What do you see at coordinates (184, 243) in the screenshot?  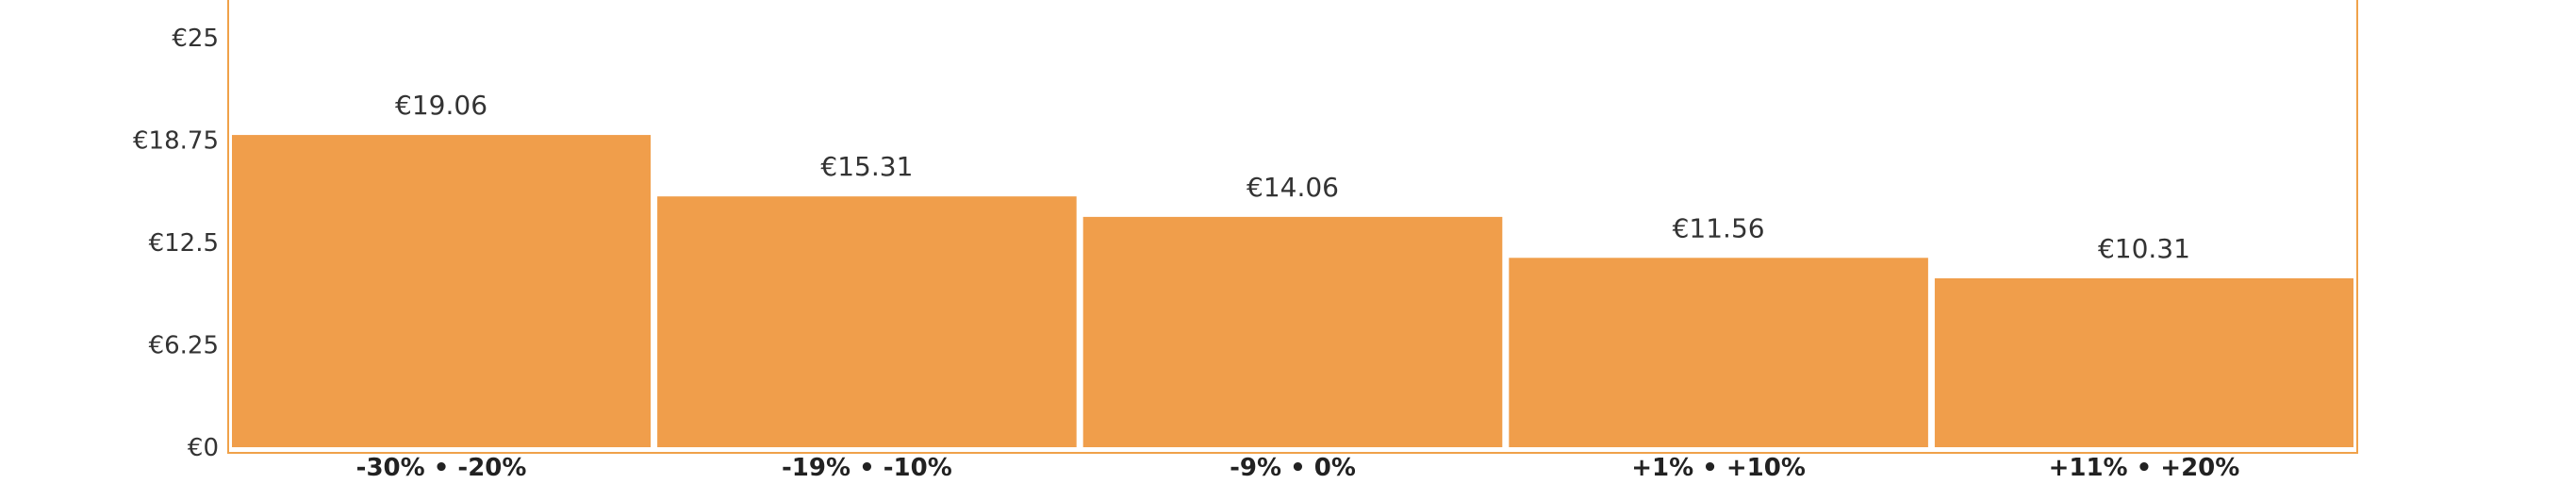 I see `y-tick-label: €12.5` at bounding box center [184, 243].